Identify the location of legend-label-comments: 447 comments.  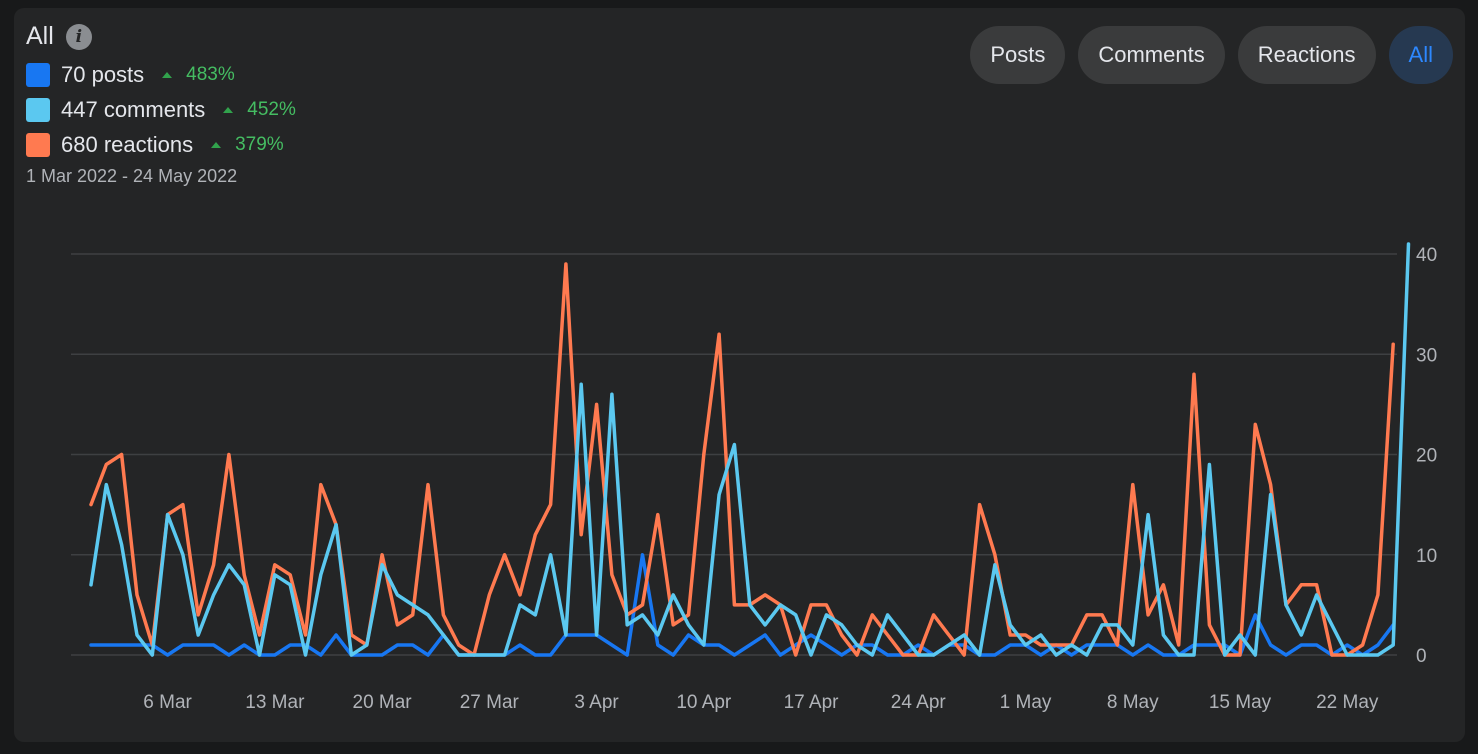
(133, 109).